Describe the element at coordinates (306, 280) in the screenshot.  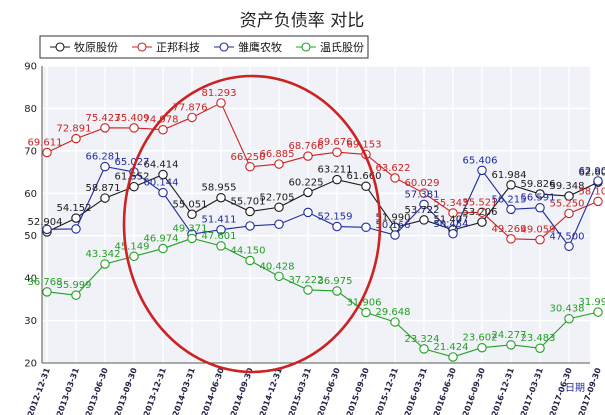
I see `data-label: 37.222` at that location.